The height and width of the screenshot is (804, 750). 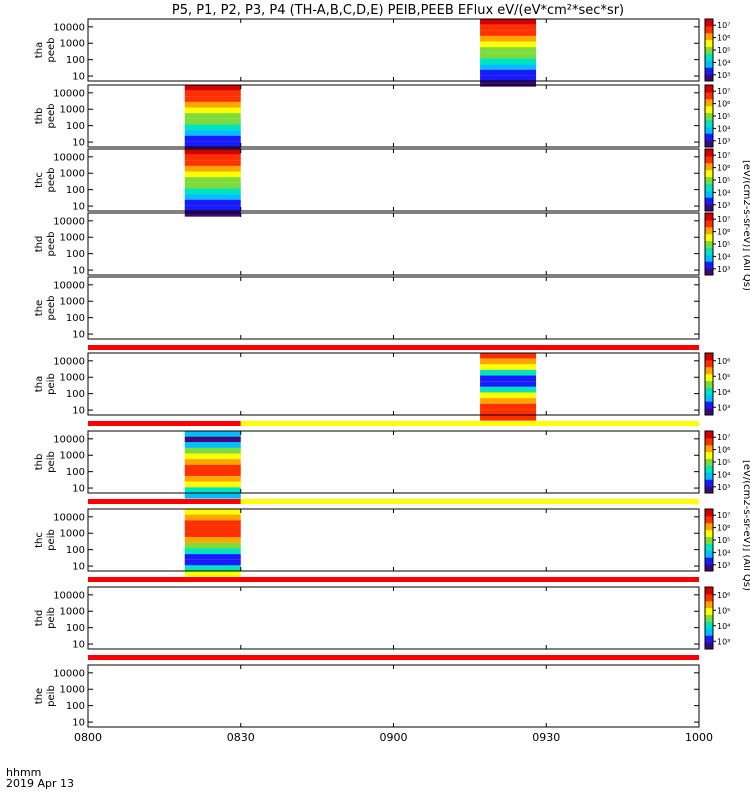 I want to click on panel-label-probe: tha, so click(x=39, y=384).